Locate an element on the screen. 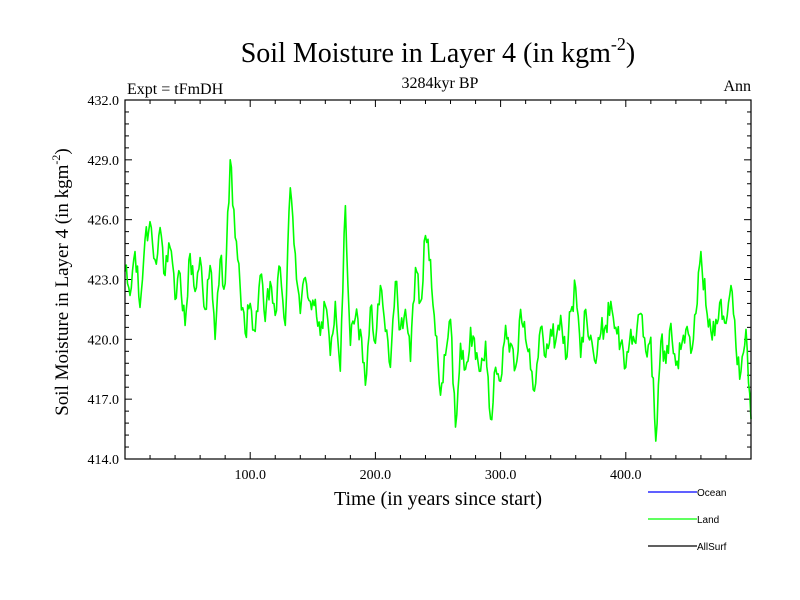 This screenshot has width=800, height=600. x-axis-label: Time (in years since start) is located at coordinates (438, 499).